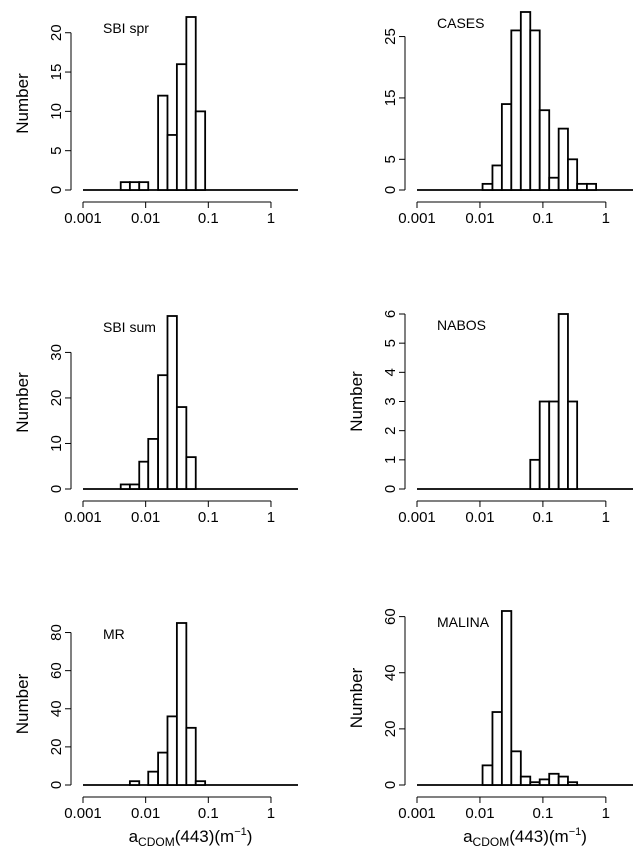  Describe the element at coordinates (56, 72) in the screenshot. I see `y-tick-label: 15` at that location.